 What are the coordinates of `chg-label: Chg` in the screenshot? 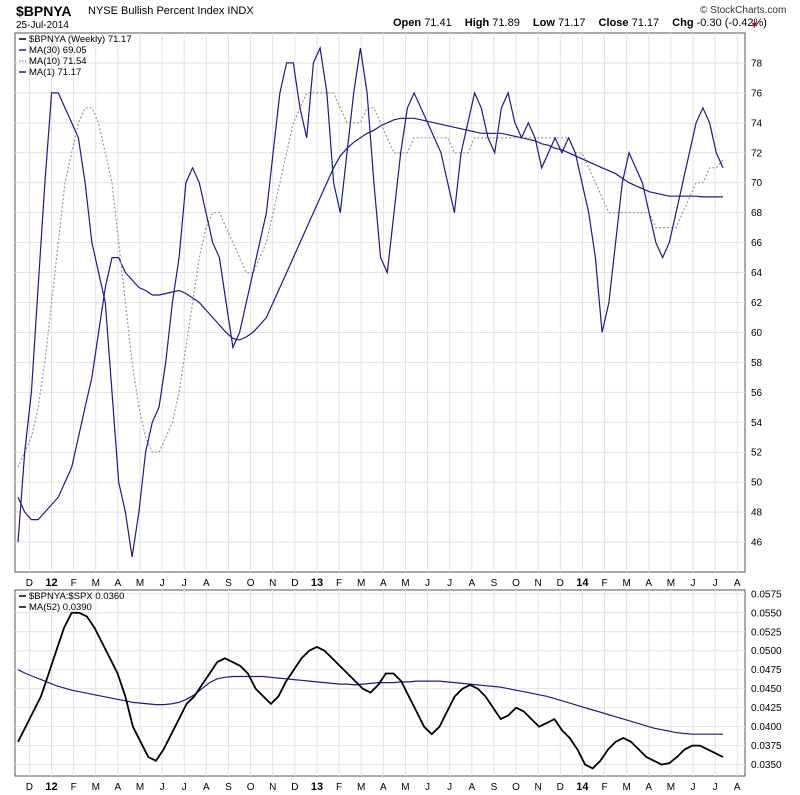 It's located at (683, 23).